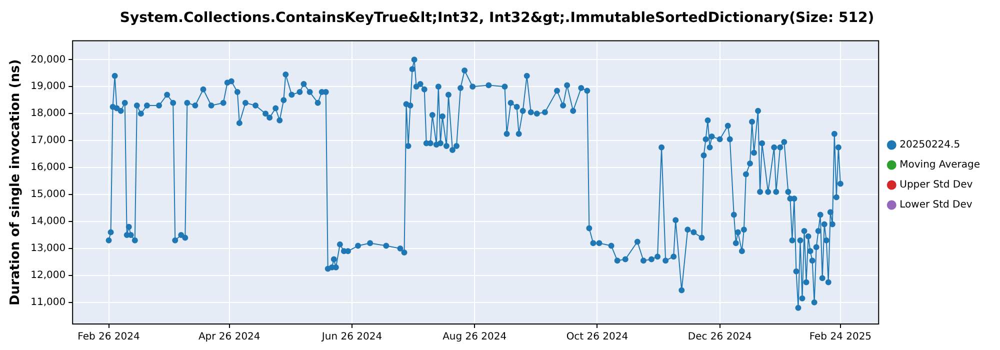 The height and width of the screenshot is (350, 1000). Describe the element at coordinates (720, 337) in the screenshot. I see `x-tick-label: Dec 26 2024` at that location.